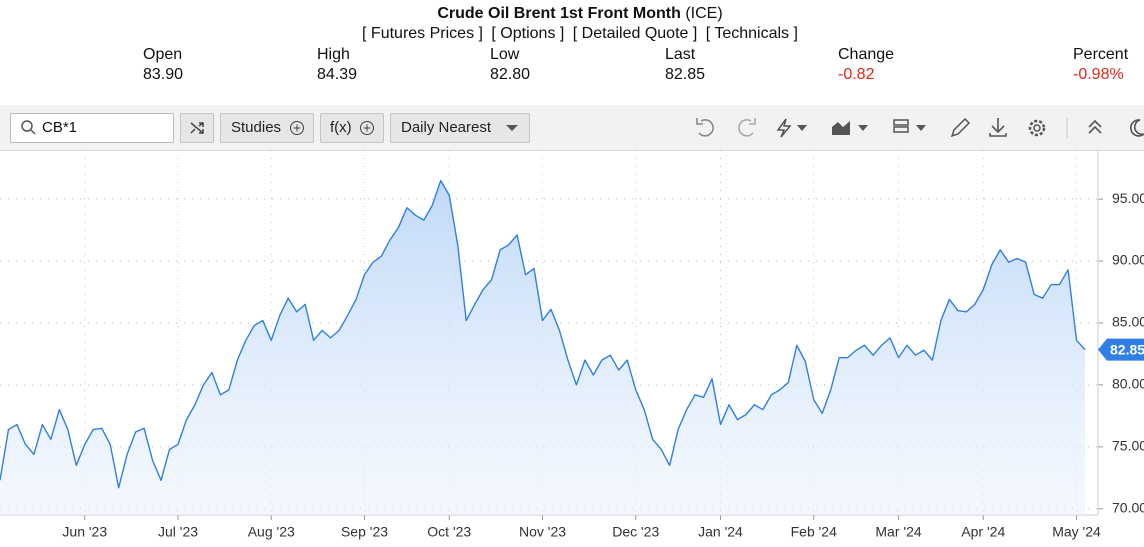 The height and width of the screenshot is (547, 1144). What do you see at coordinates (364, 532) in the screenshot?
I see `x-tick-label: Sep '23` at bounding box center [364, 532].